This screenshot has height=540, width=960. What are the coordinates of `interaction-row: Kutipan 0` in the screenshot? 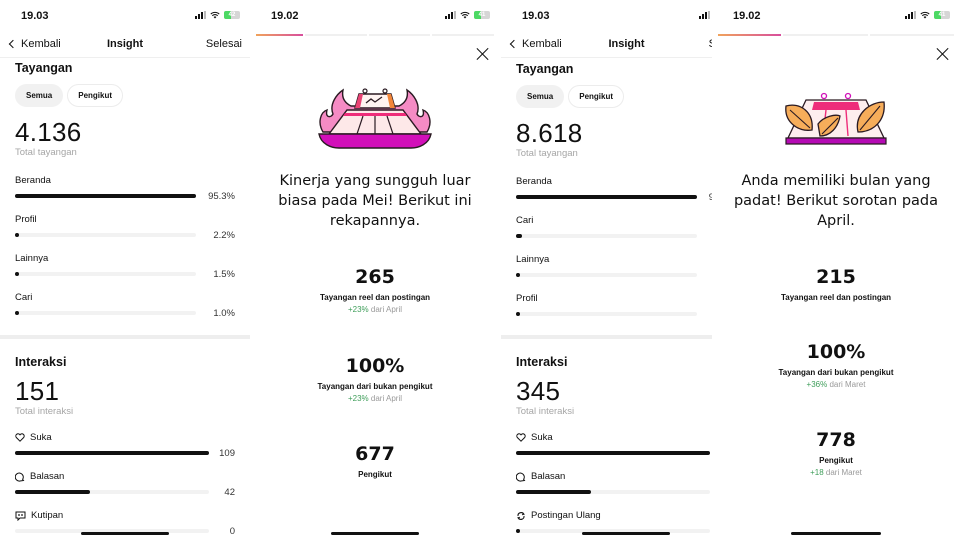 It's located at (125, 523).